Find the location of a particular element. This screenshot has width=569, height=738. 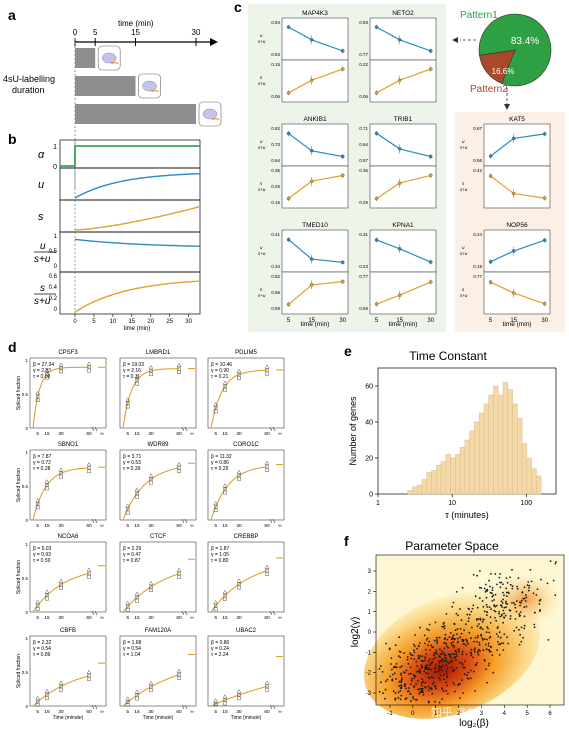

gene-title-KAT5: KAT5 is located at coordinates (517, 119).